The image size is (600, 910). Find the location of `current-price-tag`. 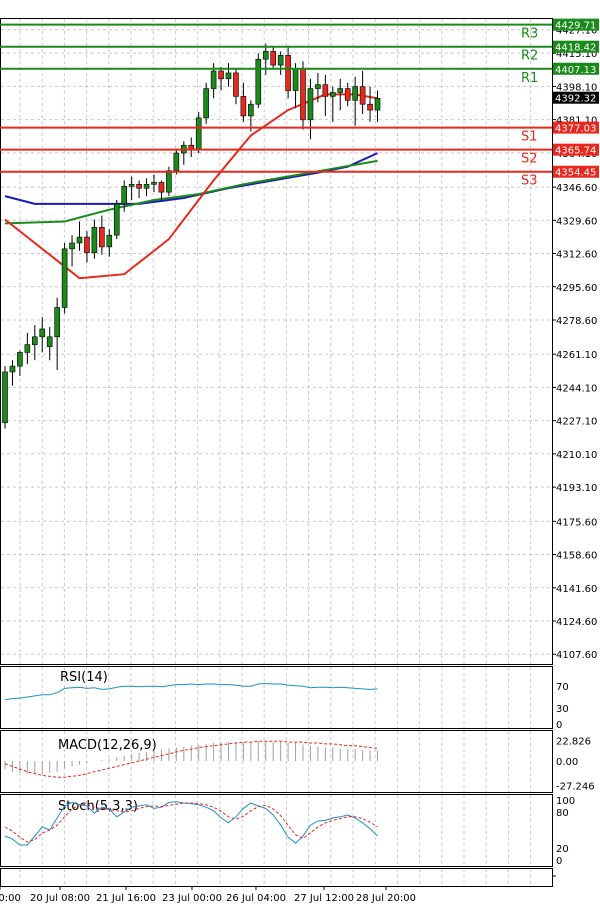

current-price-tag is located at coordinates (576, 97).